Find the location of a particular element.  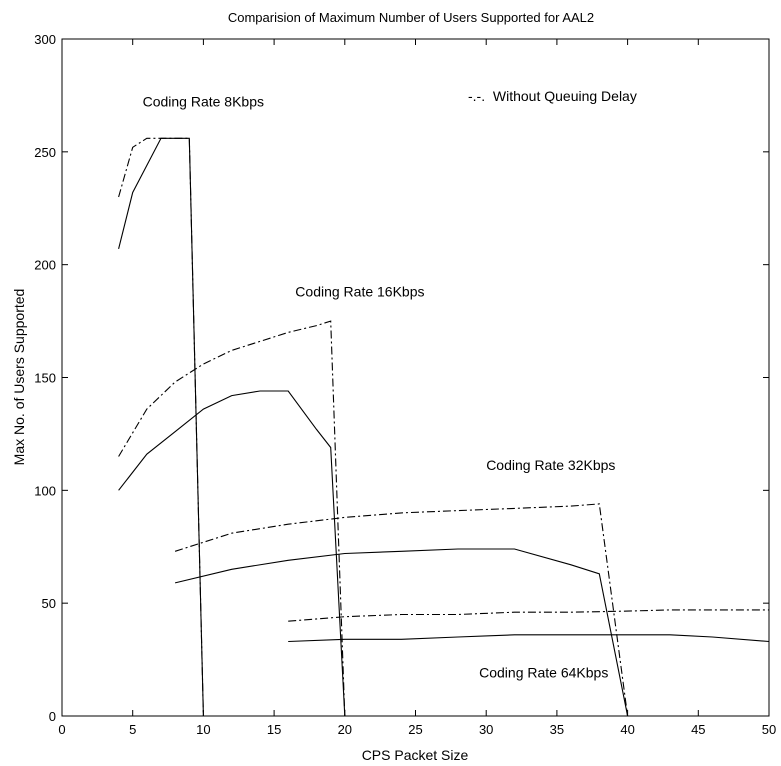

y-tick-label: 150 is located at coordinates (45, 378).